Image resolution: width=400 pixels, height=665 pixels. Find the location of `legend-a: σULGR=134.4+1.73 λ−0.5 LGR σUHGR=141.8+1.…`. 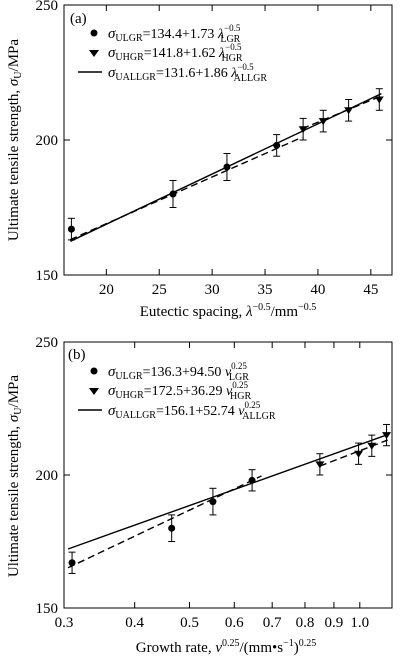

legend-a: σULGR=134.4+1.73 λ−0.5 LGR σUHGR=141.8+1.… is located at coordinates (172, 53).